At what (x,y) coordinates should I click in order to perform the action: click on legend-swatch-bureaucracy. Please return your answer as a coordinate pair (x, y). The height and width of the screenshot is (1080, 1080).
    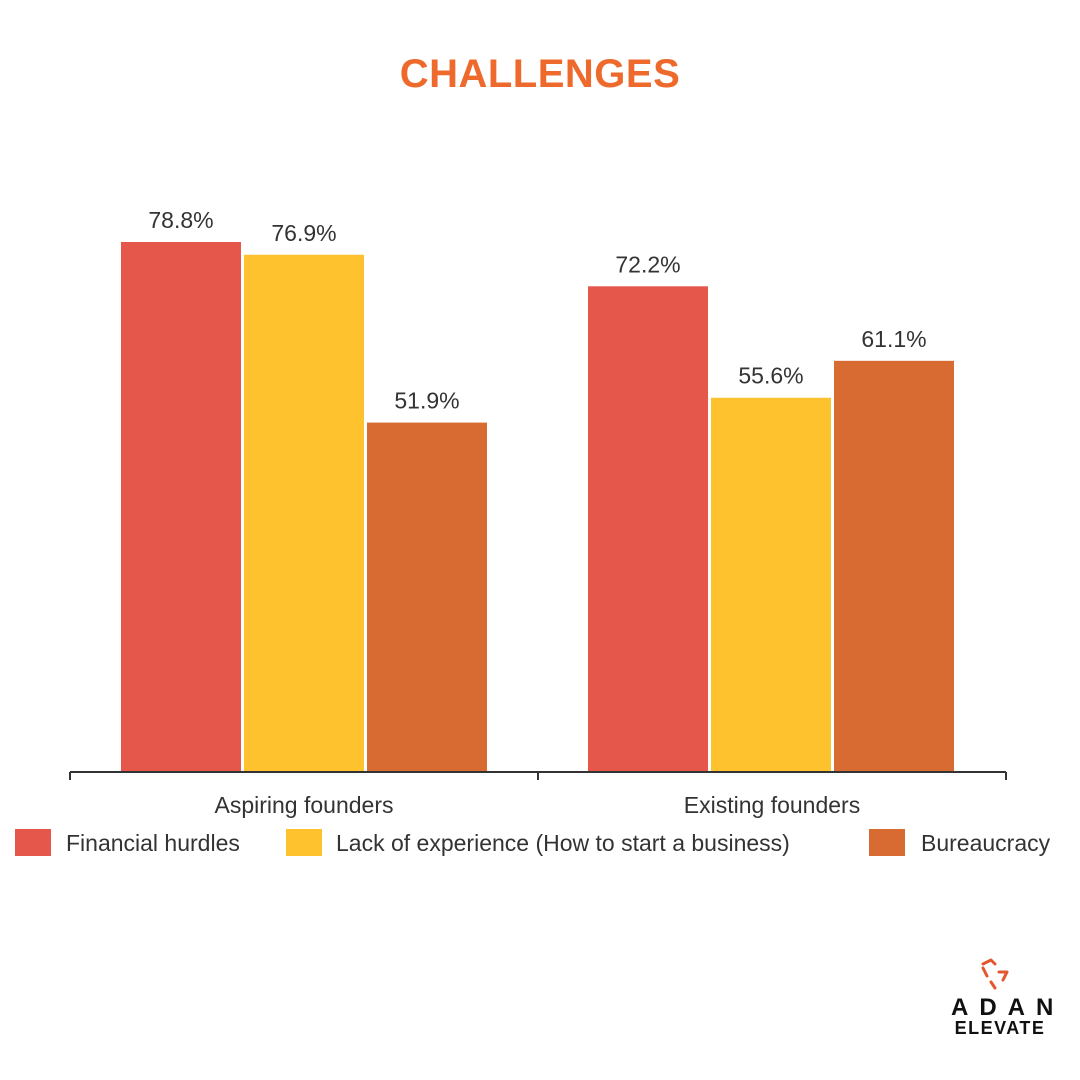
    Looking at the image, I should click on (887, 842).